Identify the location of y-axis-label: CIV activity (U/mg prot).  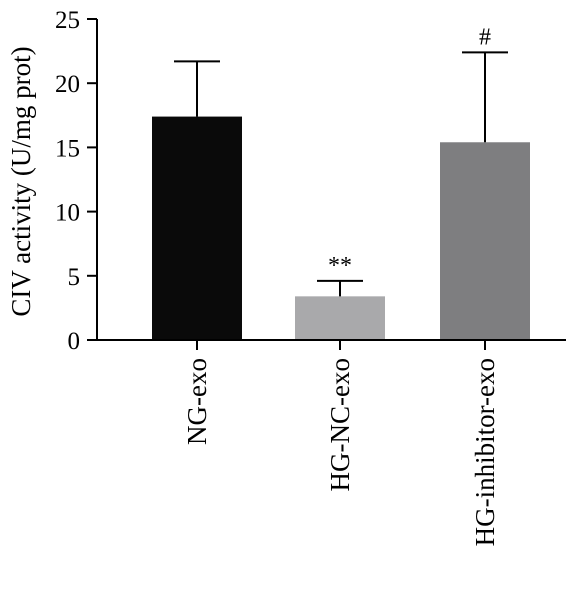
(21, 181).